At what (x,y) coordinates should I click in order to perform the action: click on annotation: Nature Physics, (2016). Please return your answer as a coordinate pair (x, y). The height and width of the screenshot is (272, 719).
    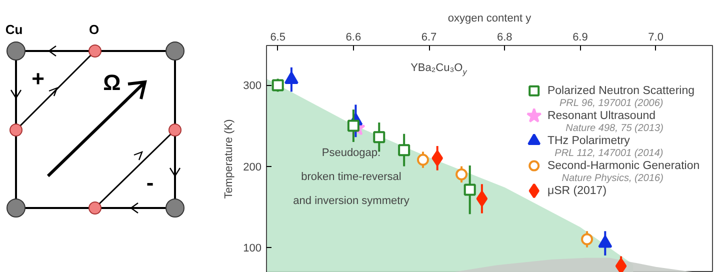
    Looking at the image, I should click on (613, 178).